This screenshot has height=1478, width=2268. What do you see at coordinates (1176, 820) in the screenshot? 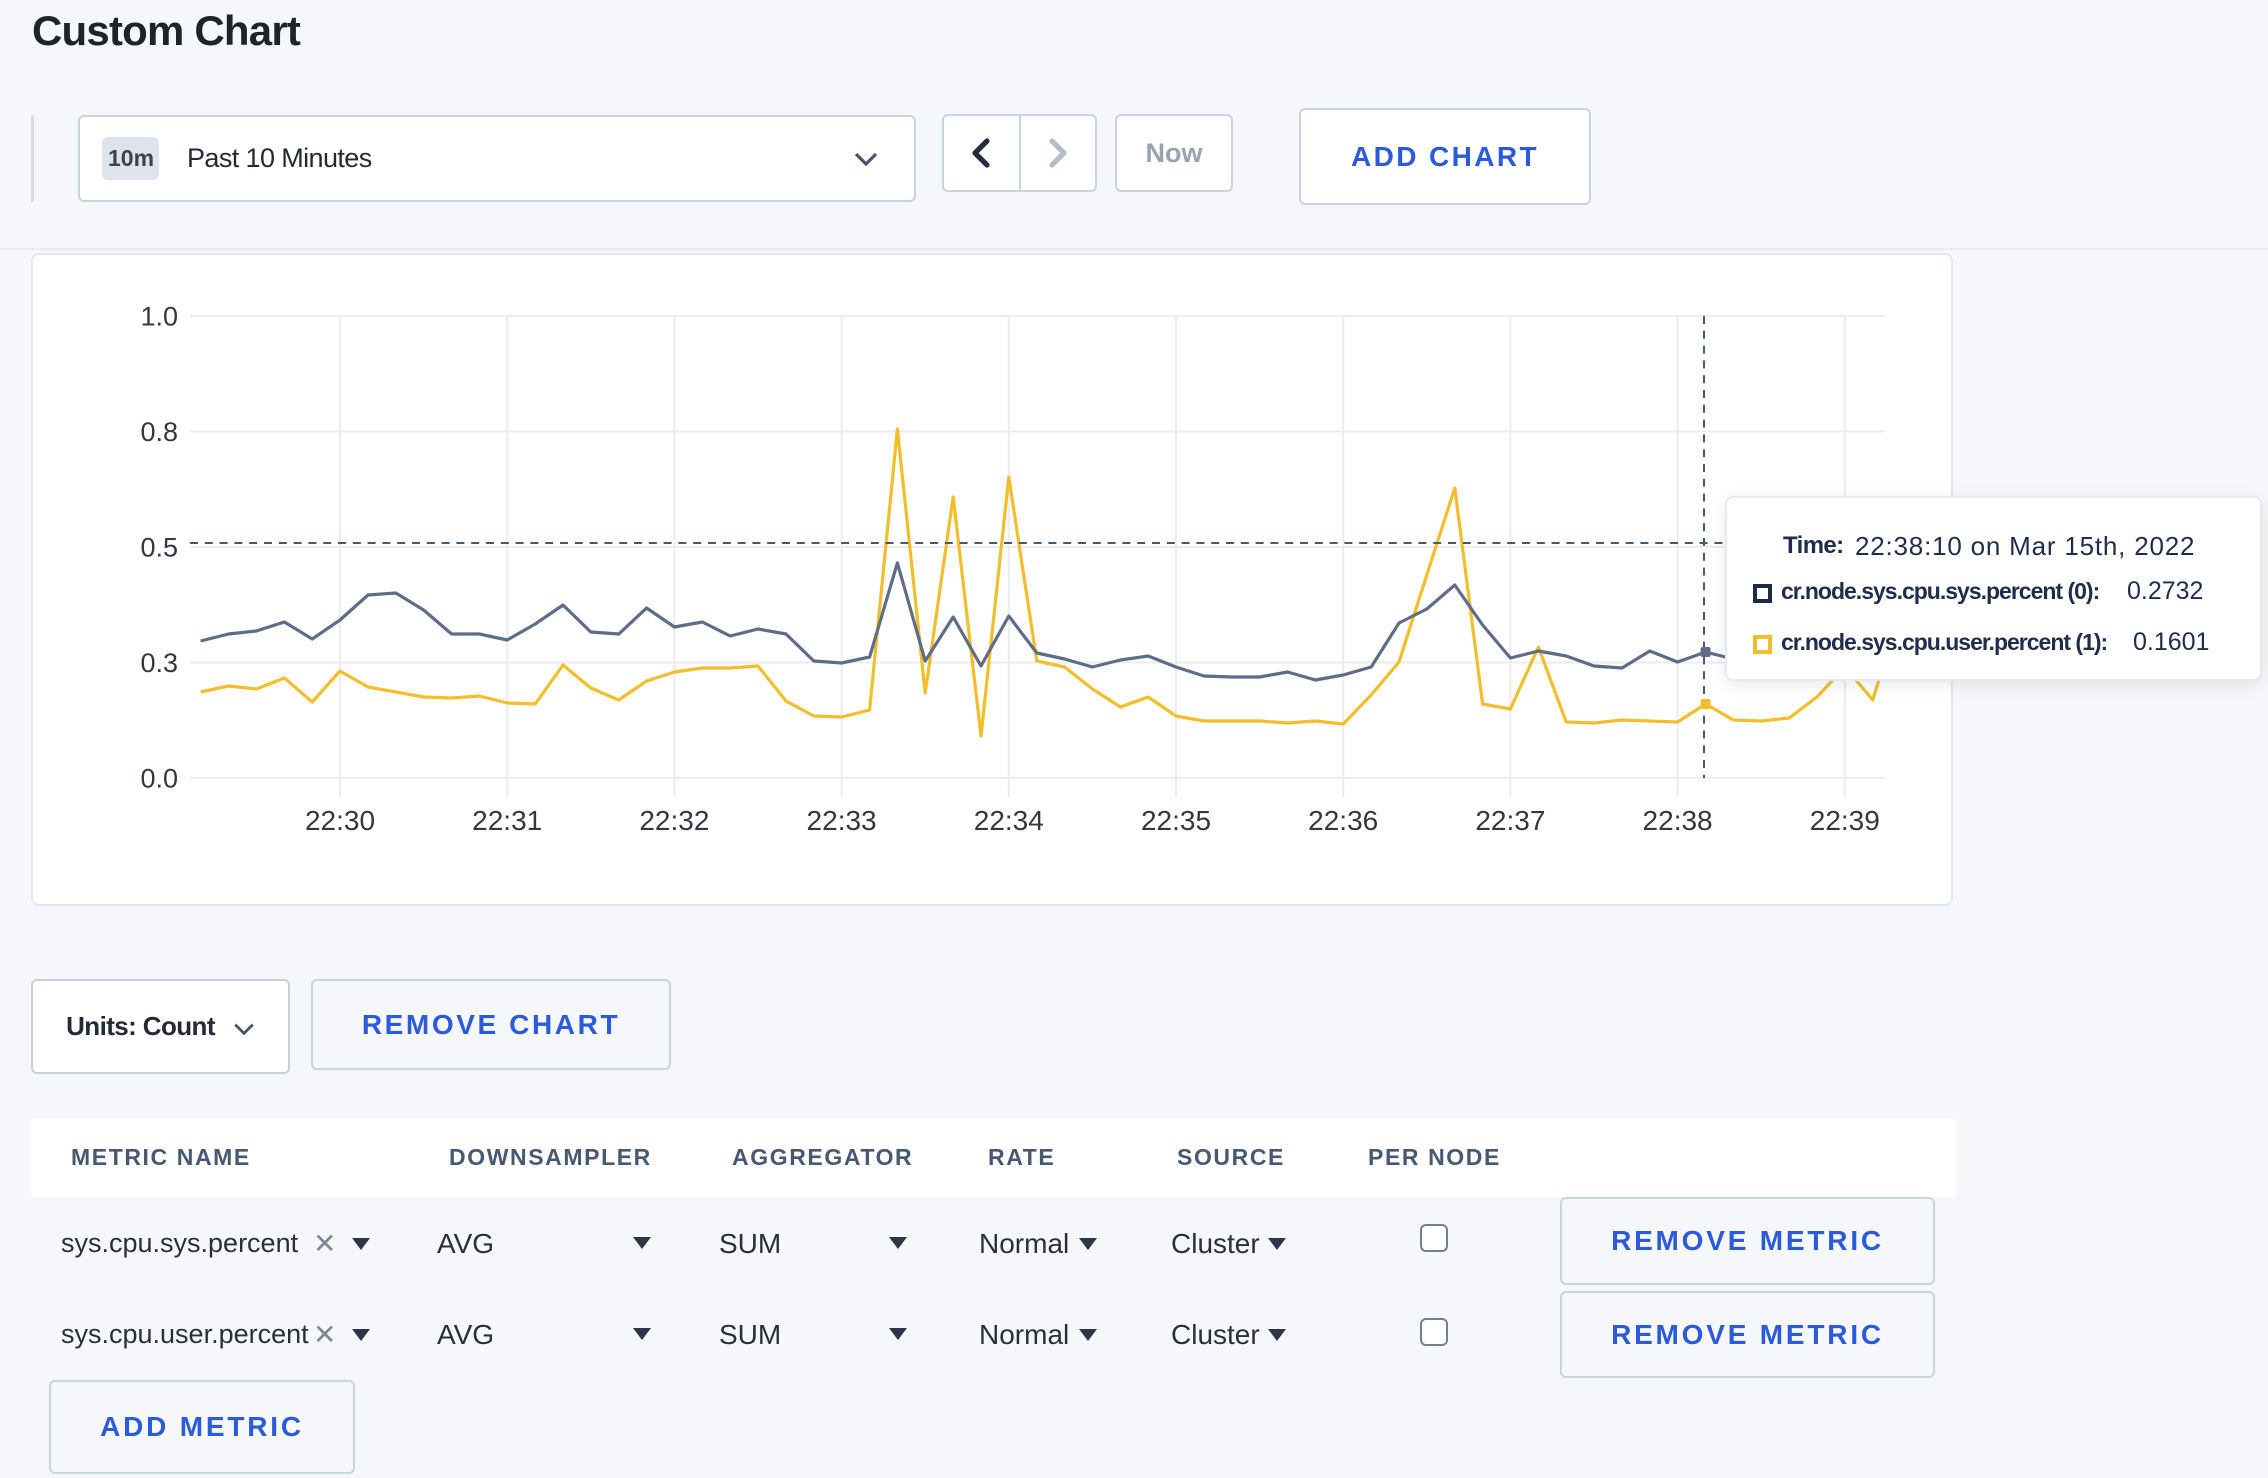
I see `svg-text: 22:35` at bounding box center [1176, 820].